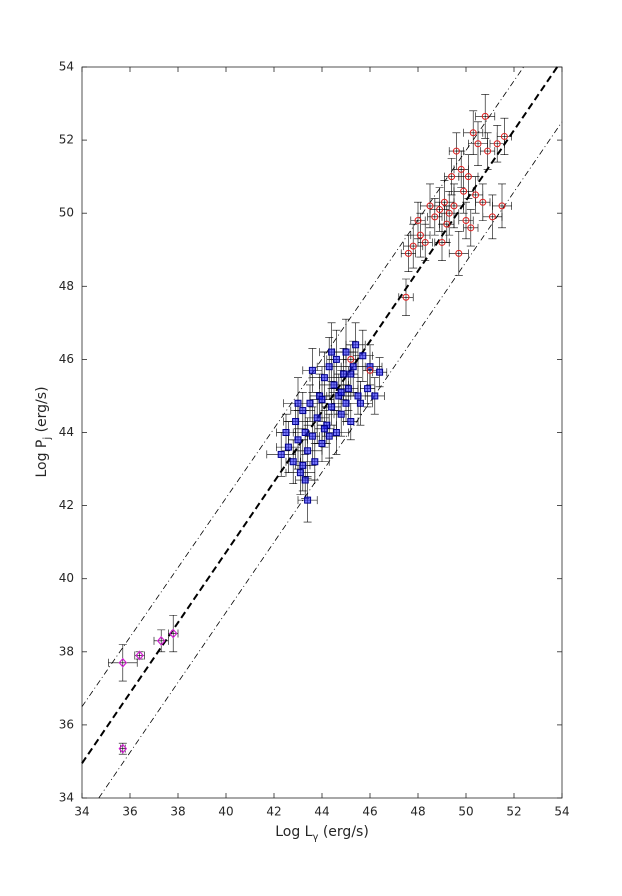  I want to click on x-tick-label: 38, so click(177, 812).